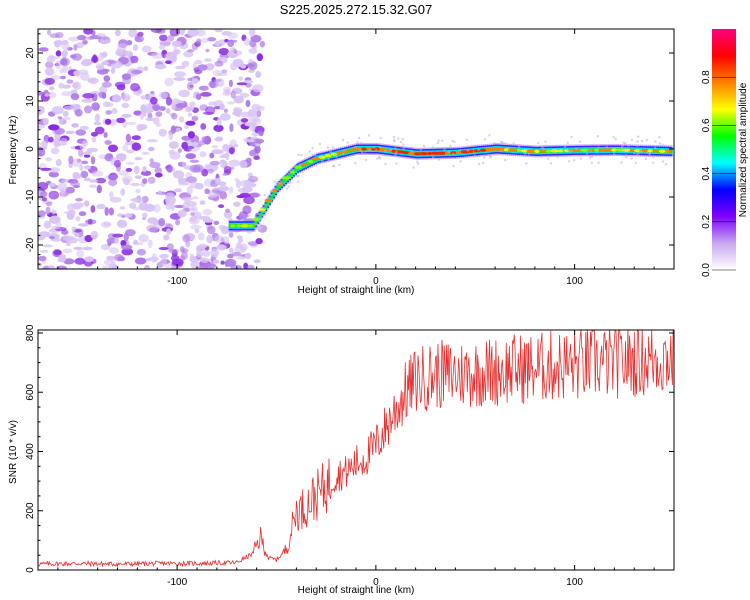 This screenshot has width=750, height=600. Describe the element at coordinates (706, 173) in the screenshot. I see `colorbar-tick-label: 0.4` at that location.